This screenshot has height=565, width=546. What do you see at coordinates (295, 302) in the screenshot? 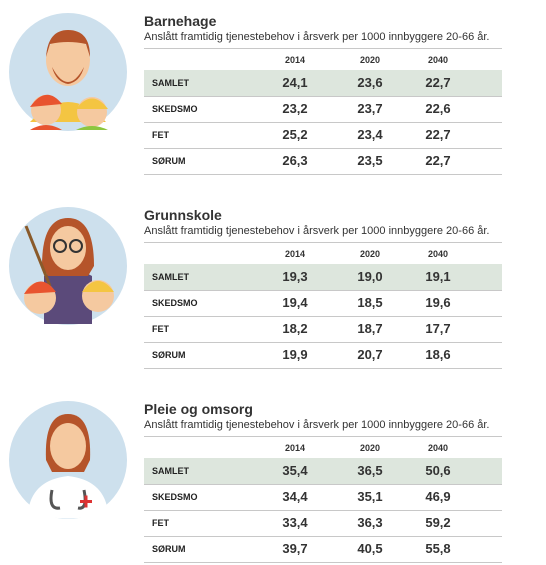
I see `cell-value: 19,4` at bounding box center [295, 302].